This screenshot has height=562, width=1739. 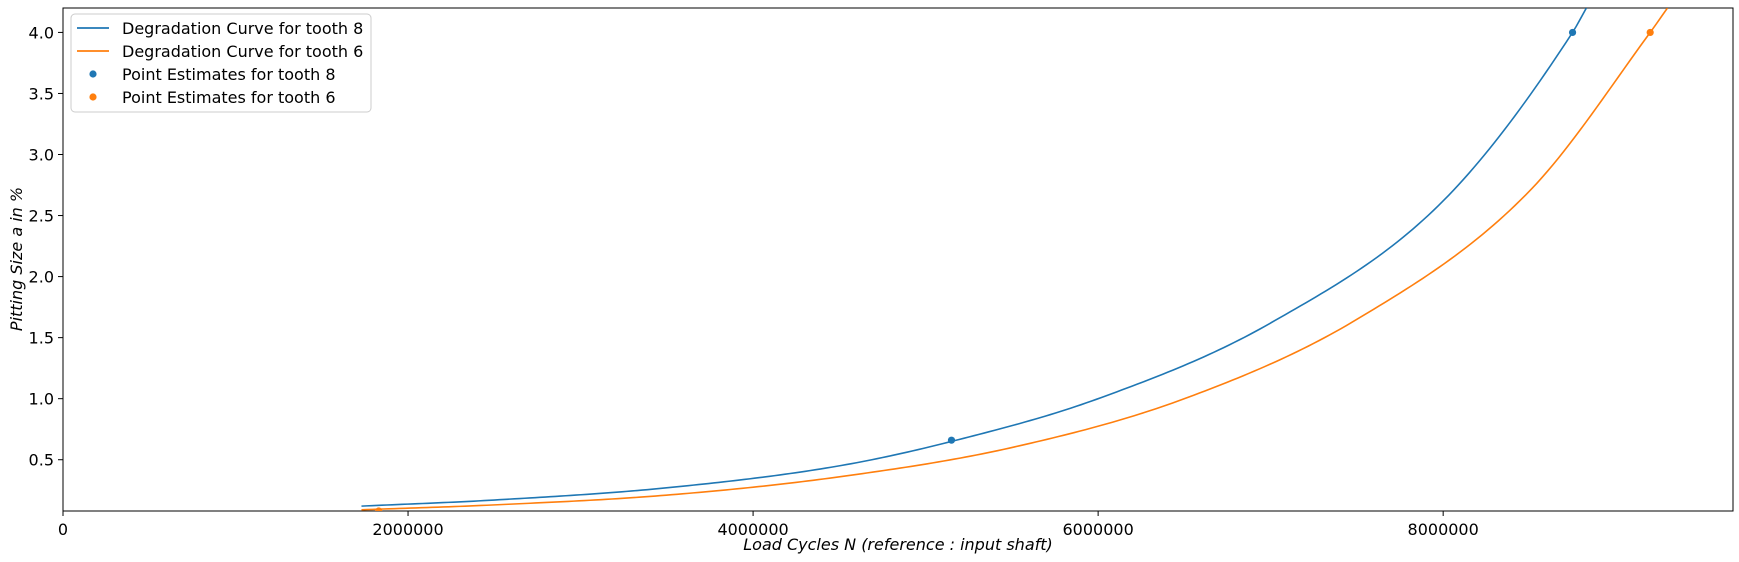 What do you see at coordinates (41, 93) in the screenshot?
I see `y-tick-label: 3.5` at bounding box center [41, 93].